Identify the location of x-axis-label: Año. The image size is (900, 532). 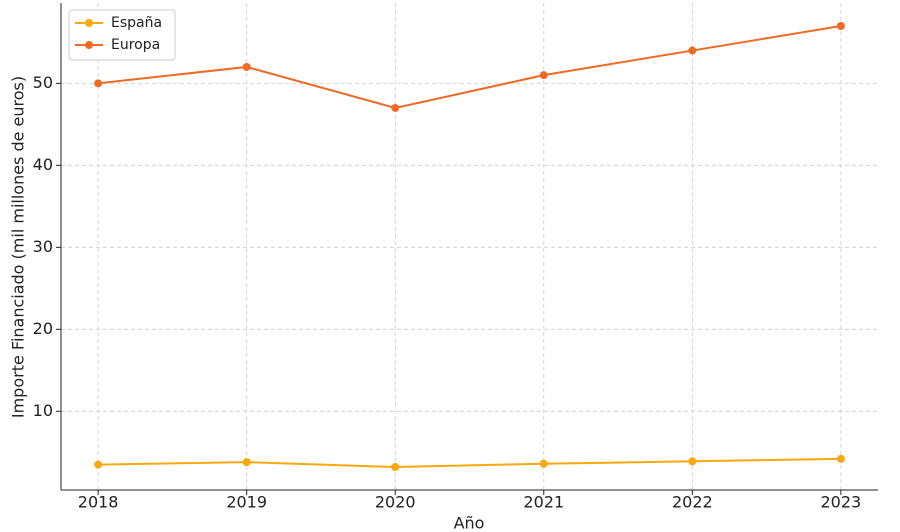
(469, 523).